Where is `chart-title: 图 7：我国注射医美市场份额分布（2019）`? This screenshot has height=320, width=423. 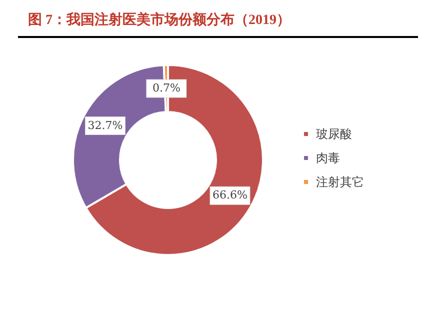
chart-title: 图 7：我国注射医美市场份额分布（2019） is located at coordinates (159, 19).